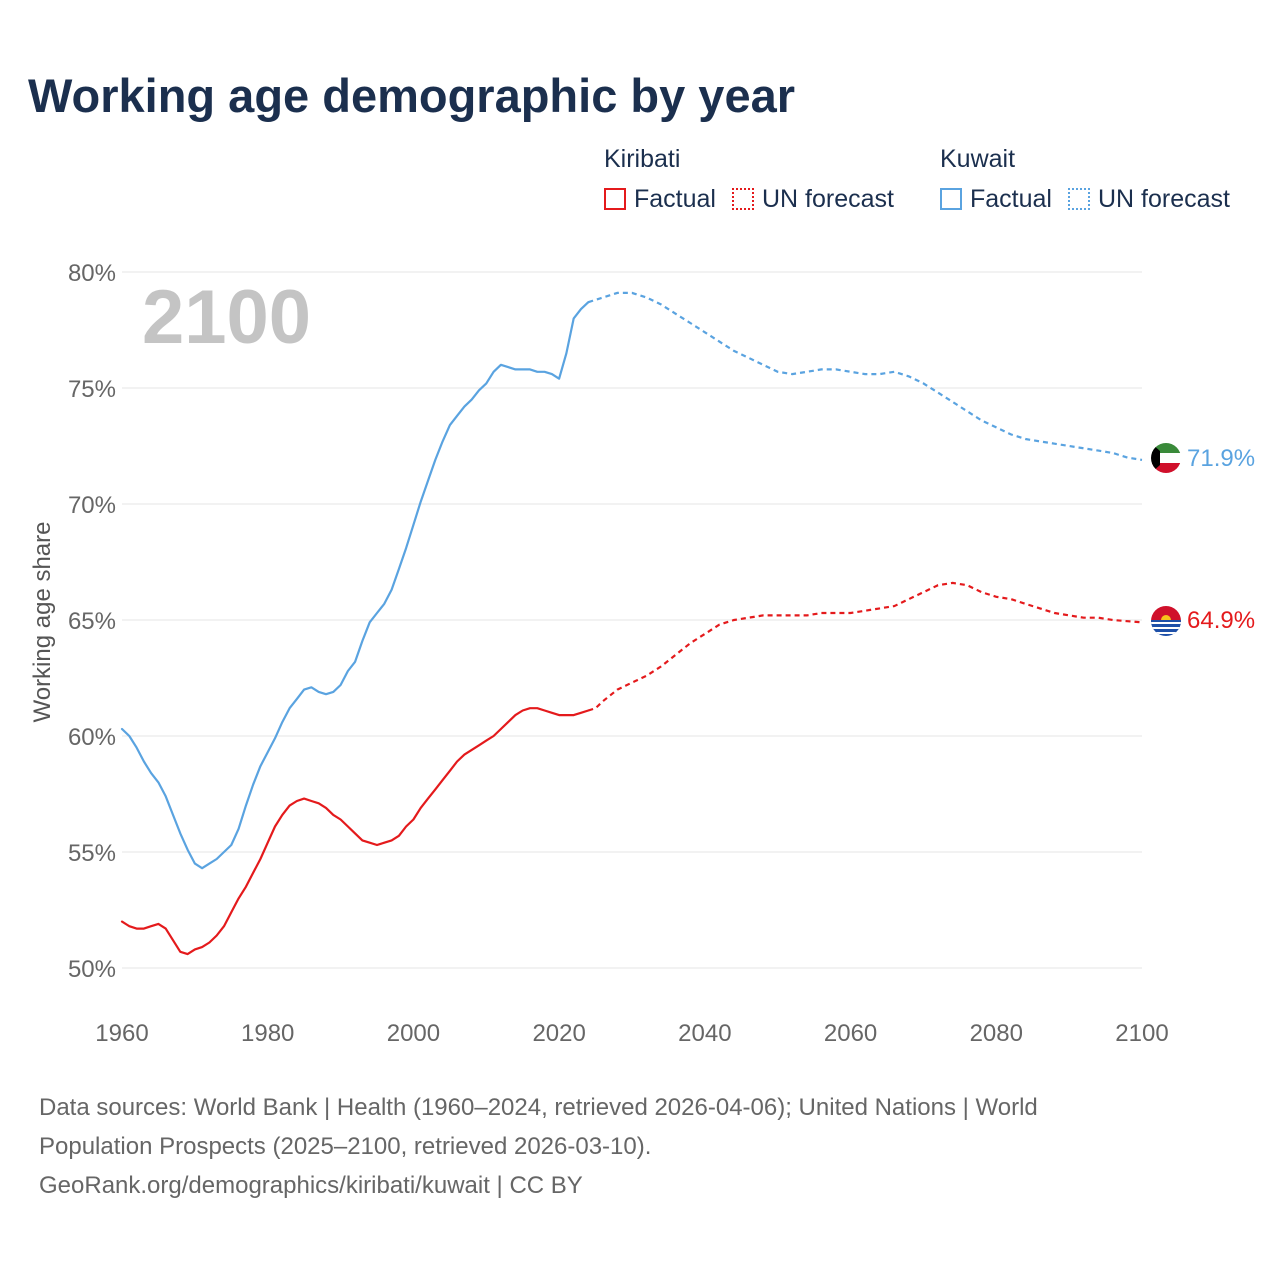 Image resolution: width=1280 pixels, height=1280 pixels. Describe the element at coordinates (996, 1033) in the screenshot. I see `x-tick-label: 2080` at that location.